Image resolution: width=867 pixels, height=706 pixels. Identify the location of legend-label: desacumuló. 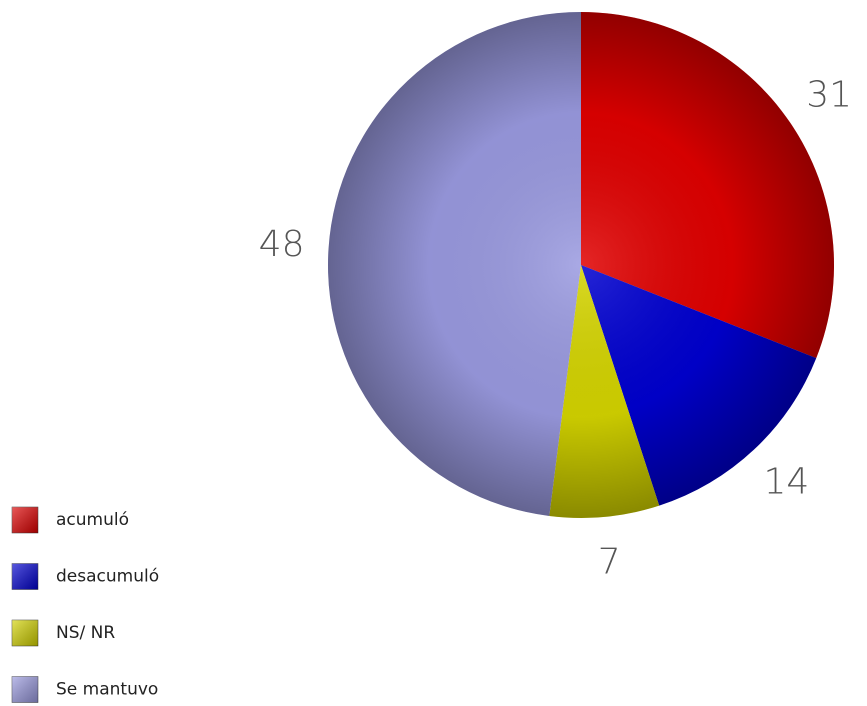
(107, 577).